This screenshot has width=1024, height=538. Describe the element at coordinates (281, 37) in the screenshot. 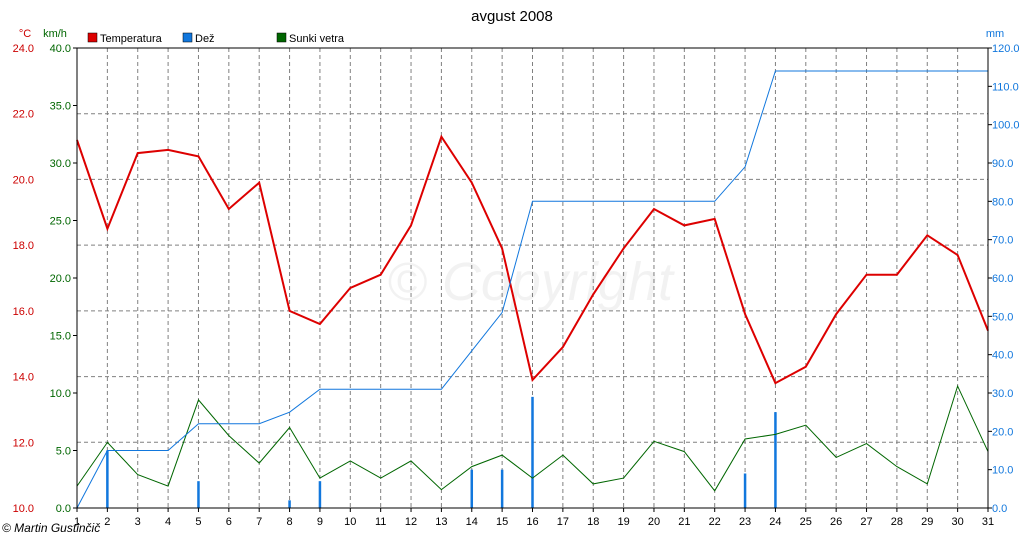

I see `legend-swatch-sunki-vetra` at that location.